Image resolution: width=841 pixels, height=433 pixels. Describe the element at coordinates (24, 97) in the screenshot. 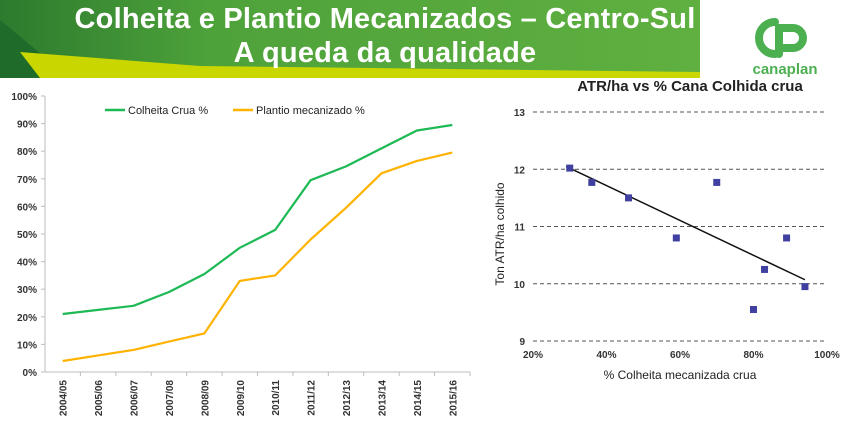

I see `y-tick-label: 100%` at that location.